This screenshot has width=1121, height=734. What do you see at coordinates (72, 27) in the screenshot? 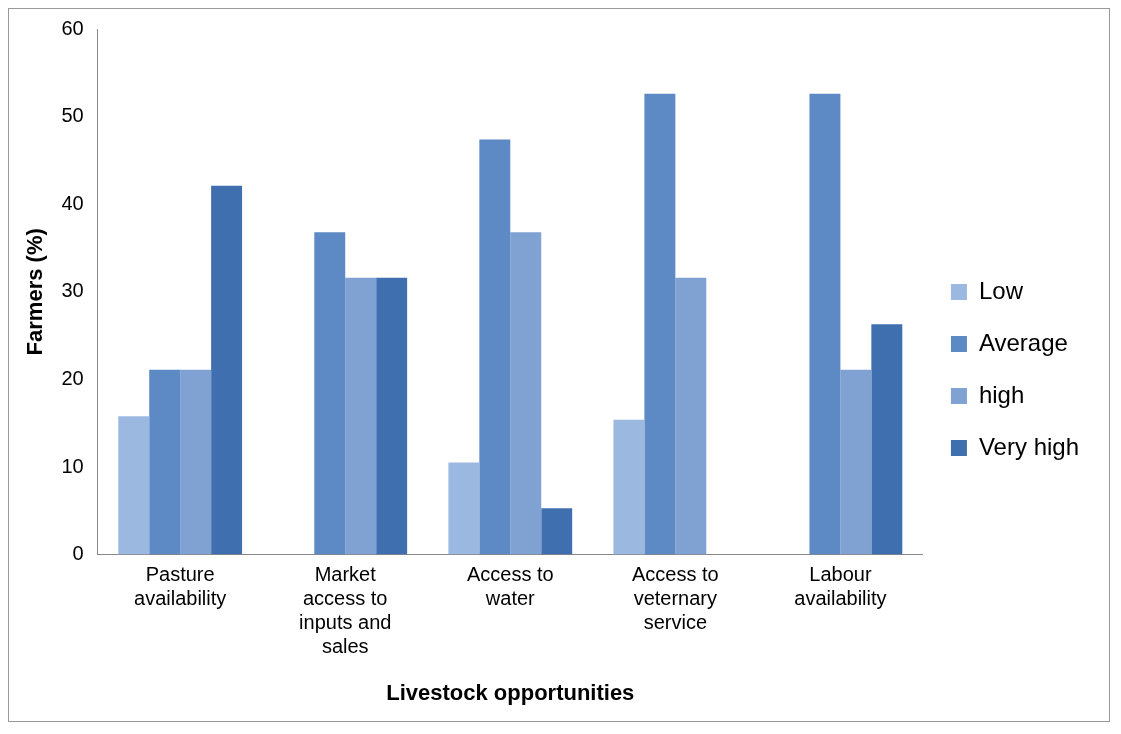
I see `y-tick-label: 60` at bounding box center [72, 27].